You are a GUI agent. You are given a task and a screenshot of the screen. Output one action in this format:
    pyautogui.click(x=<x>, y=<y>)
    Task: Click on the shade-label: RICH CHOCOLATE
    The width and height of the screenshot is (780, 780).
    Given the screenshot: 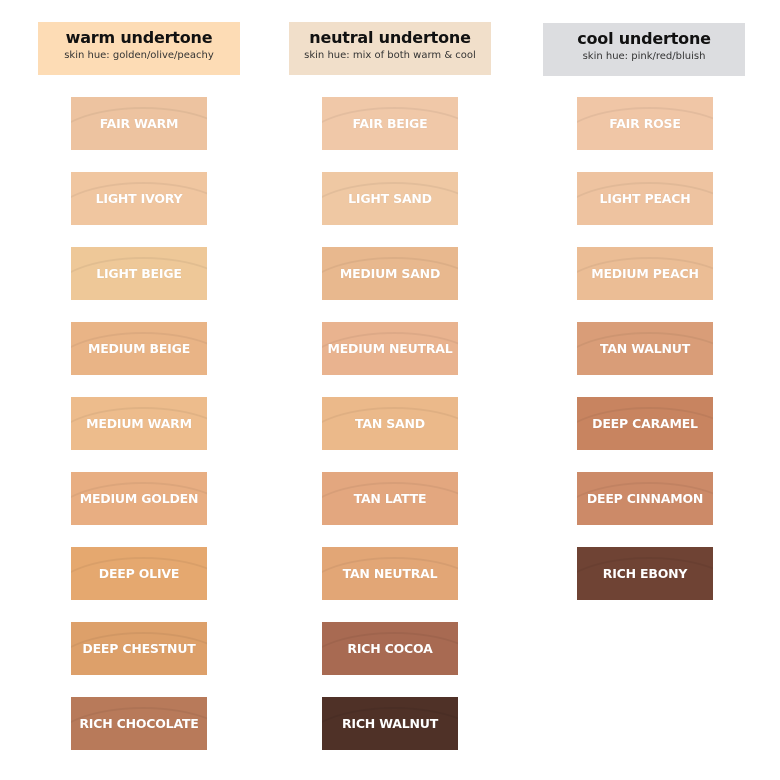 What is the action you would take?
    pyautogui.click(x=139, y=723)
    